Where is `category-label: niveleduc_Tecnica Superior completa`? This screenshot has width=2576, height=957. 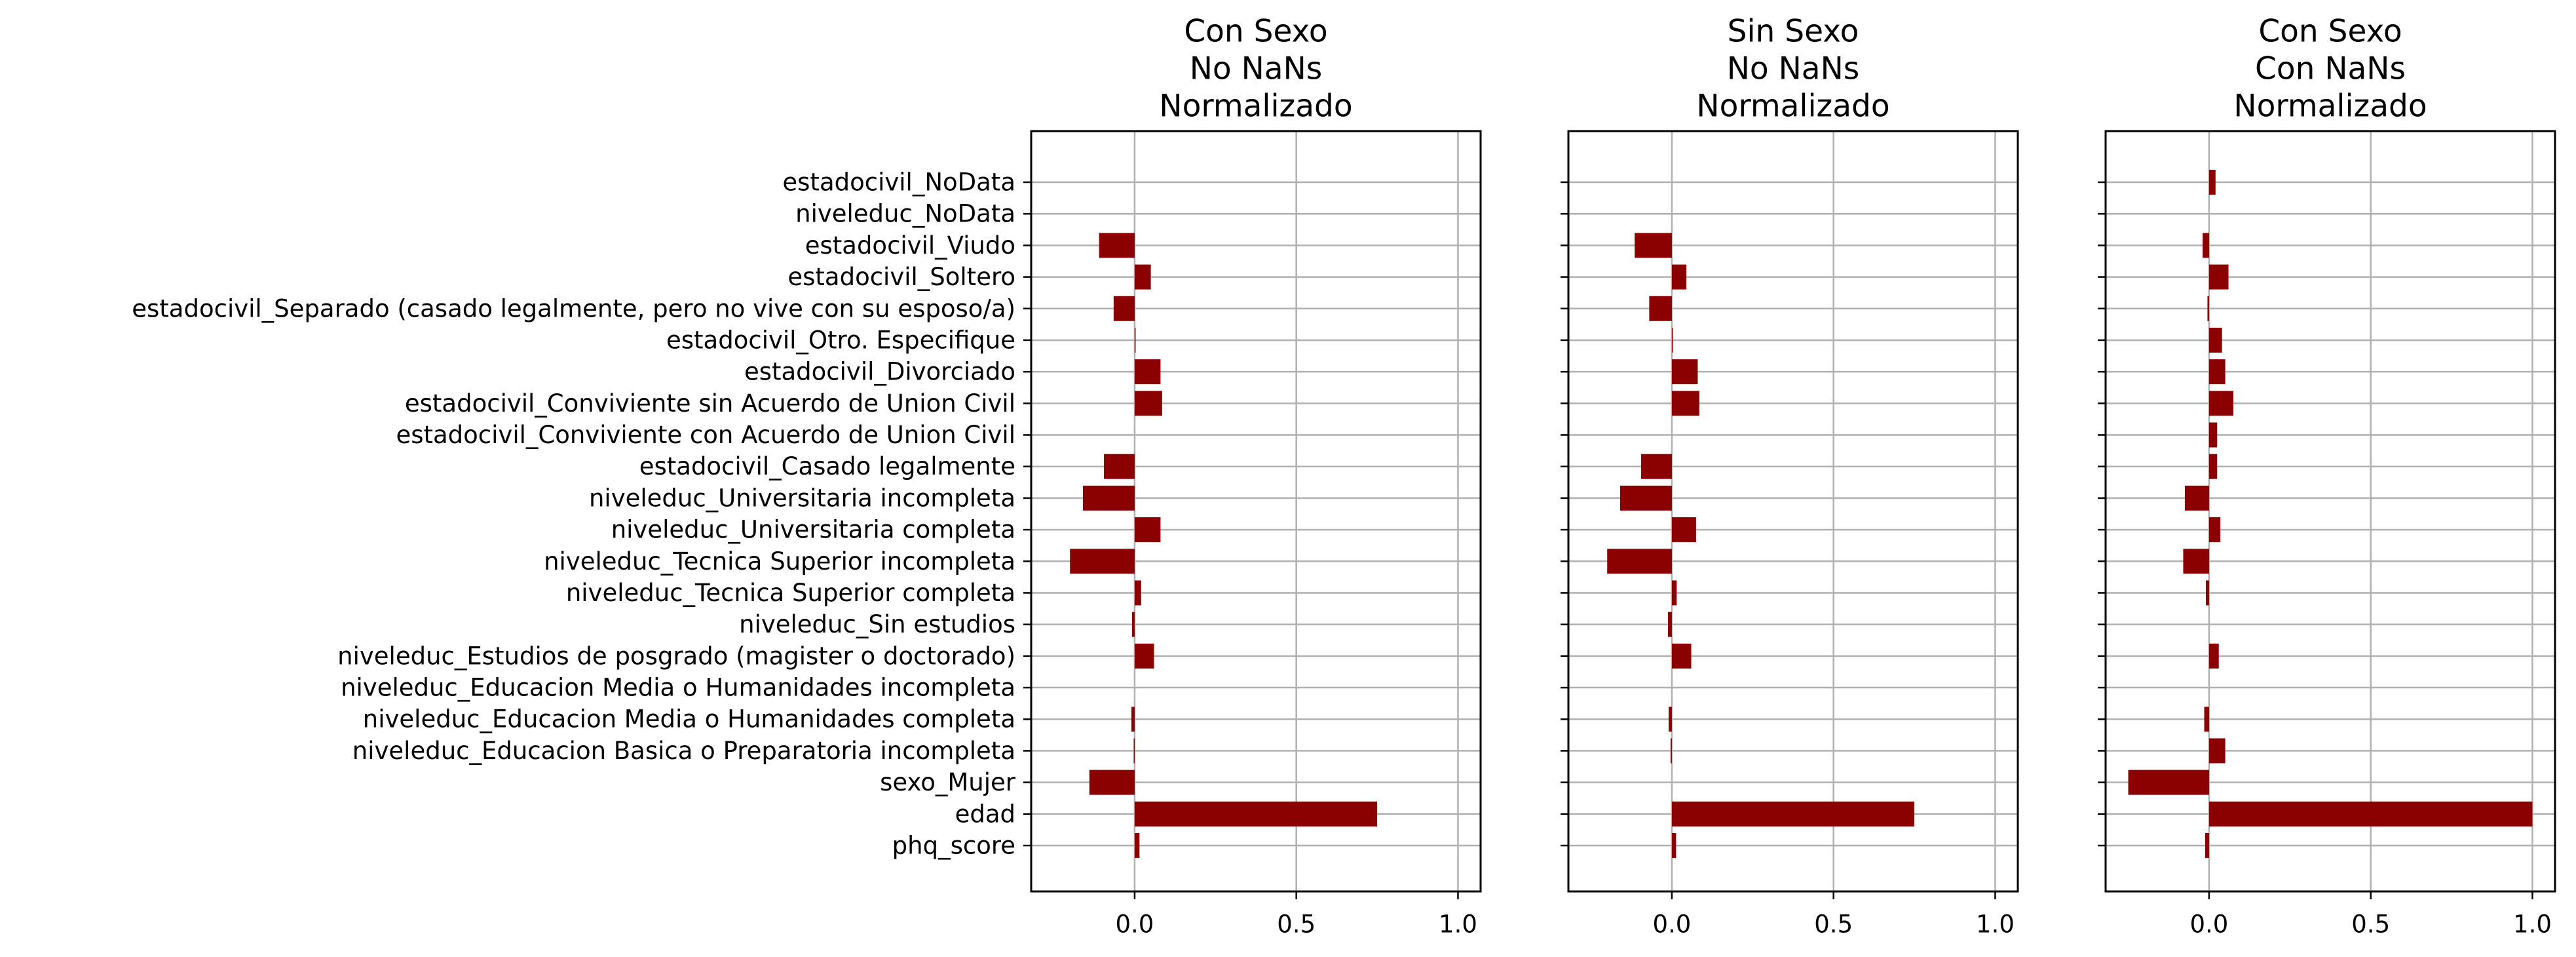
category-label: niveleduc_Tecnica Superior completa is located at coordinates (790, 593).